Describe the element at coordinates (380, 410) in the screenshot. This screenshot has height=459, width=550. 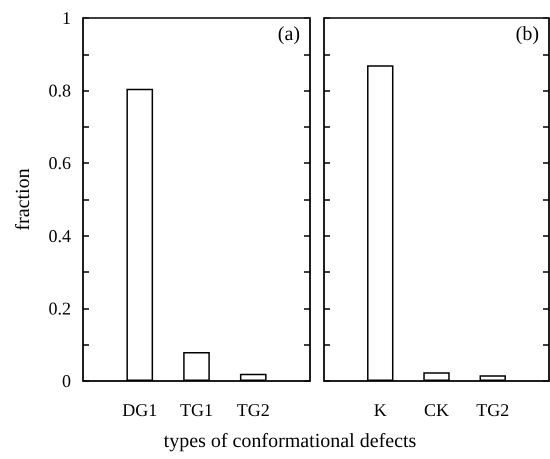
I see `x-tick-label: K` at that location.